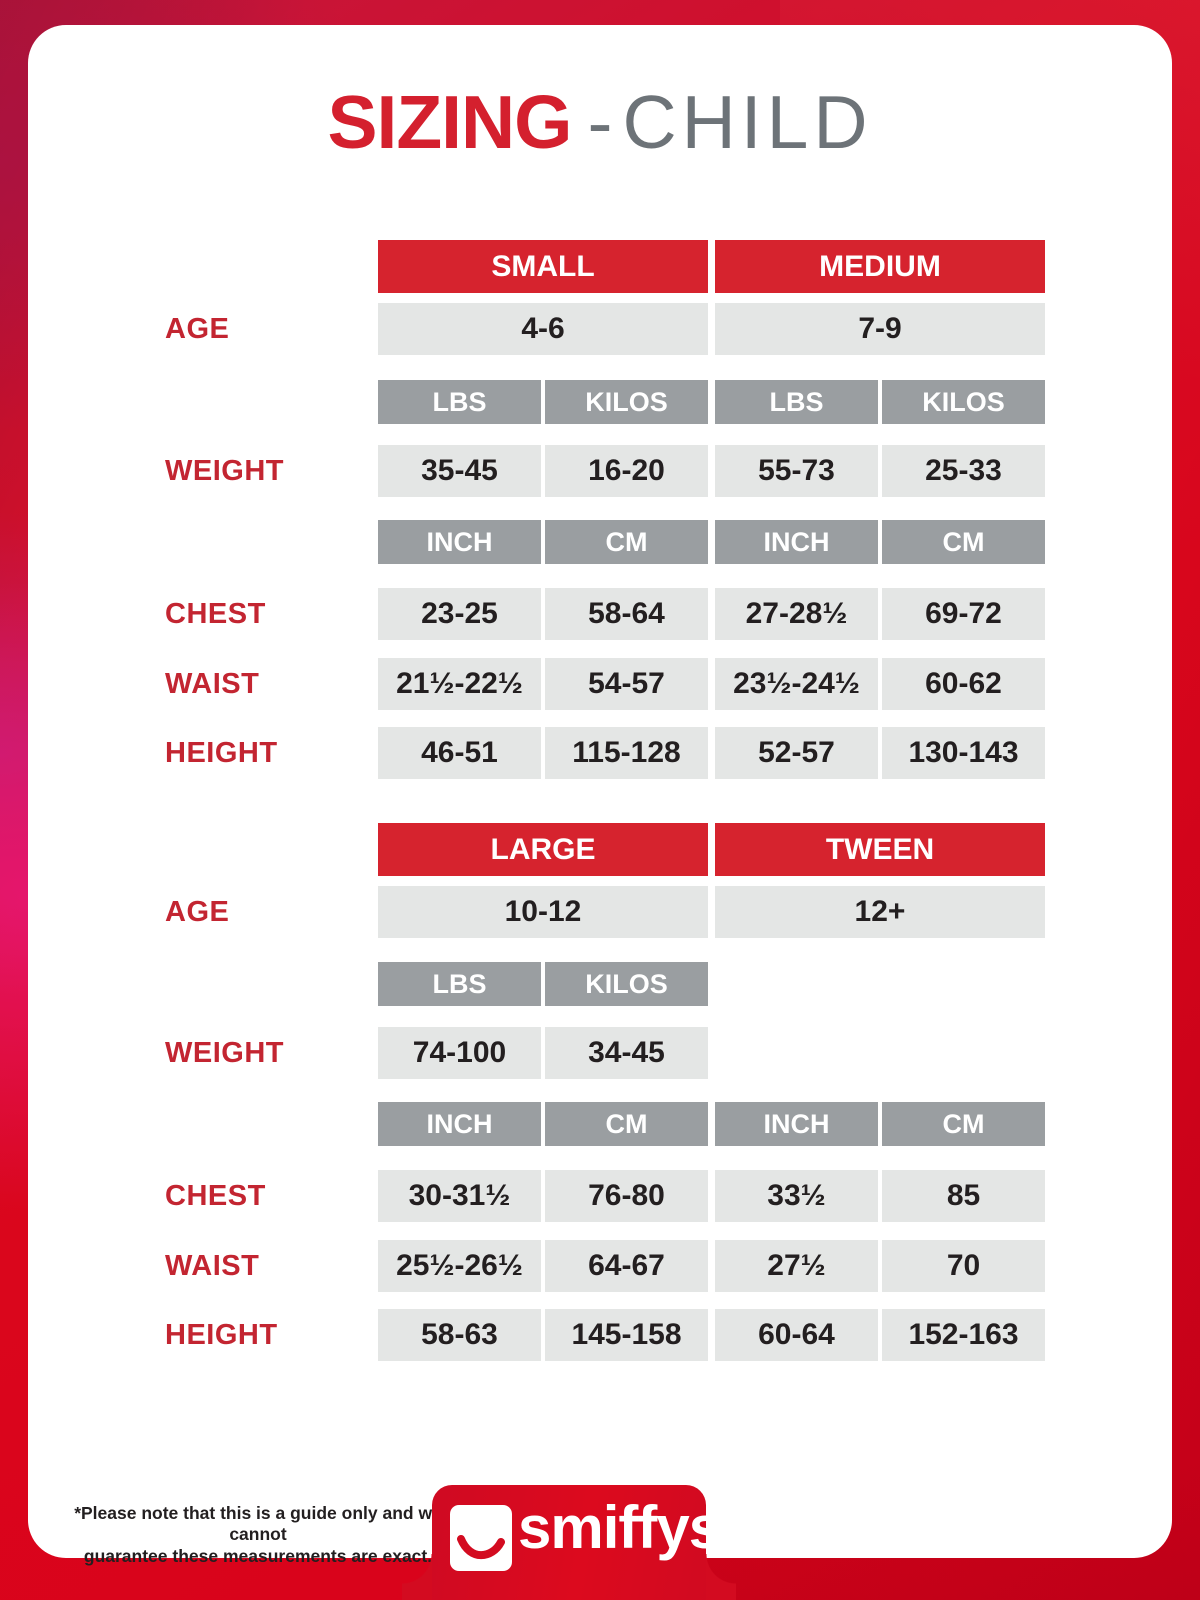 The width and height of the screenshot is (1200, 1600). I want to click on age-row-2: AGE 10-12 12+, so click(608, 912).